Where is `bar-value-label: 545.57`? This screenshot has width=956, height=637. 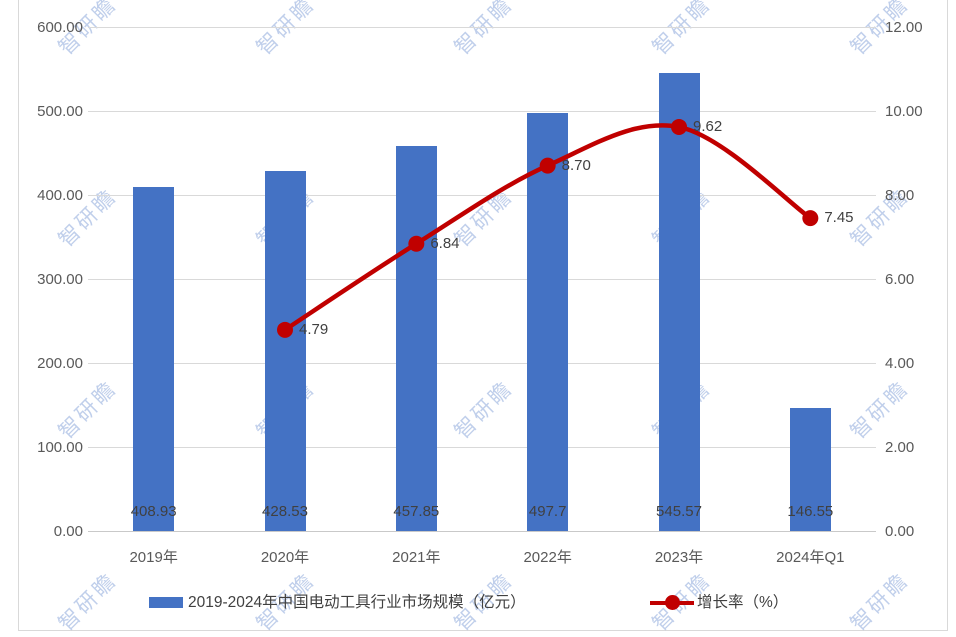
bar-value-label: 545.57 is located at coordinates (679, 511).